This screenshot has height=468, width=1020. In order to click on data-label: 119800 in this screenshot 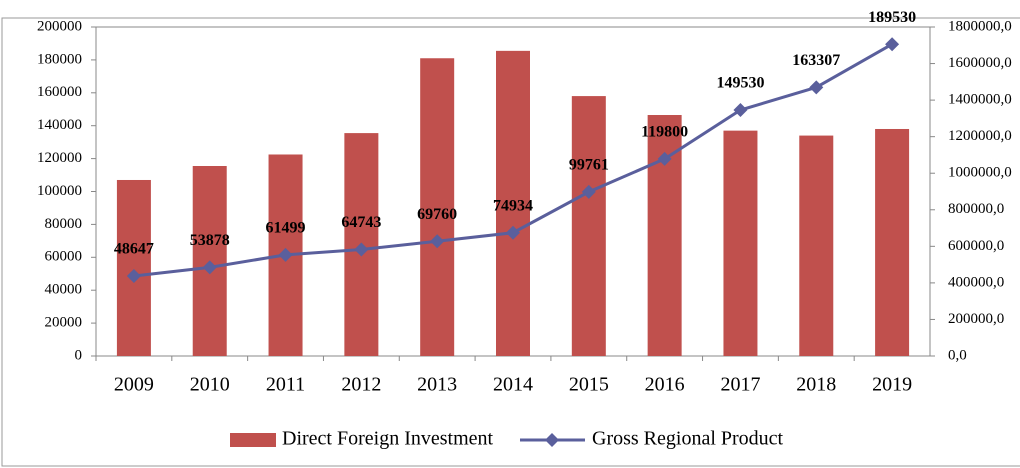, I will do `click(664, 132)`.